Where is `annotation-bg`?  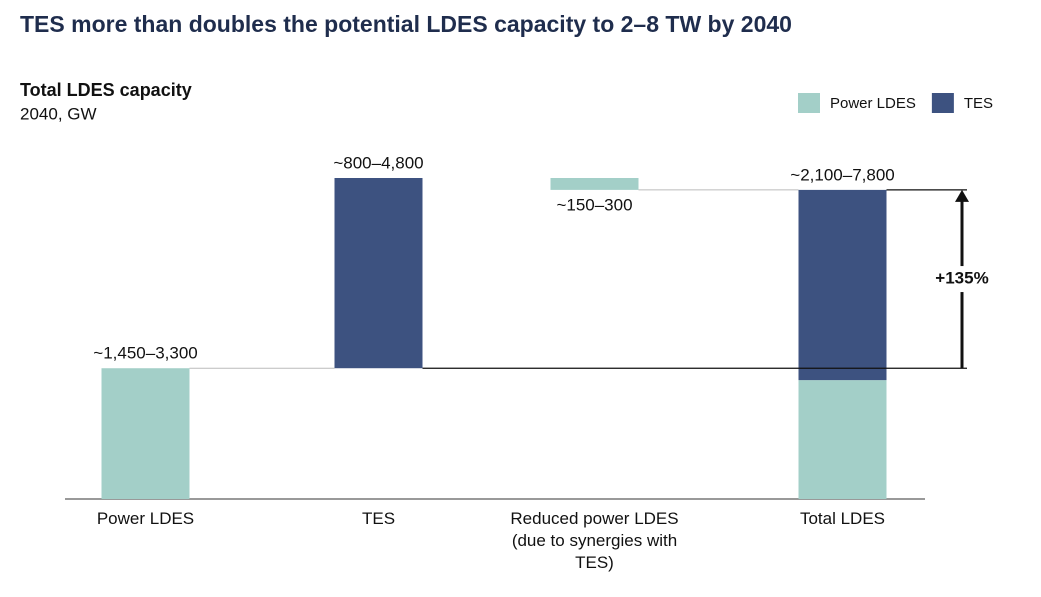 annotation-bg is located at coordinates (962, 279).